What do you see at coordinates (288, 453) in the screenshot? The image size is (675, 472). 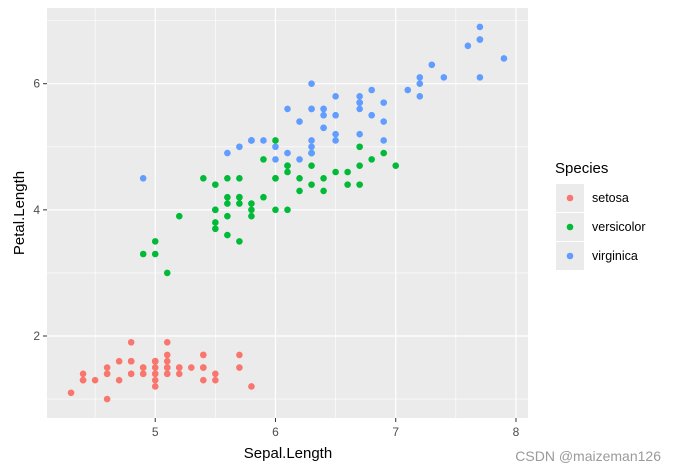 I see `x-axis-title: Sepal.Length` at bounding box center [288, 453].